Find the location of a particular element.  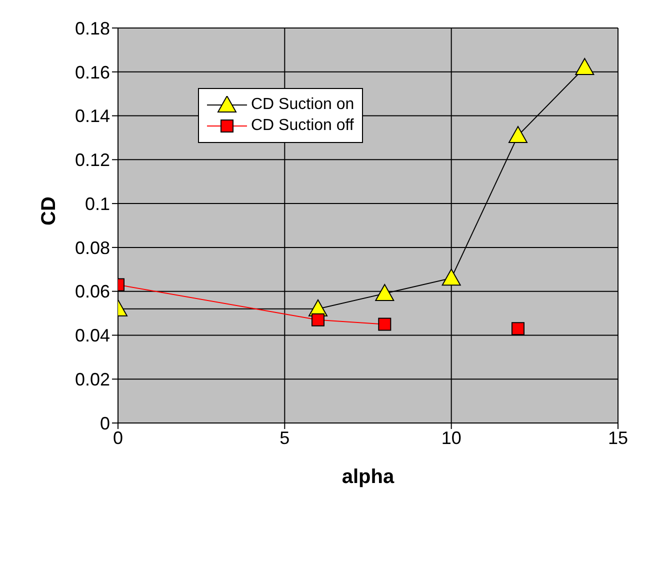

legend-label: CD Suction on is located at coordinates (302, 105).